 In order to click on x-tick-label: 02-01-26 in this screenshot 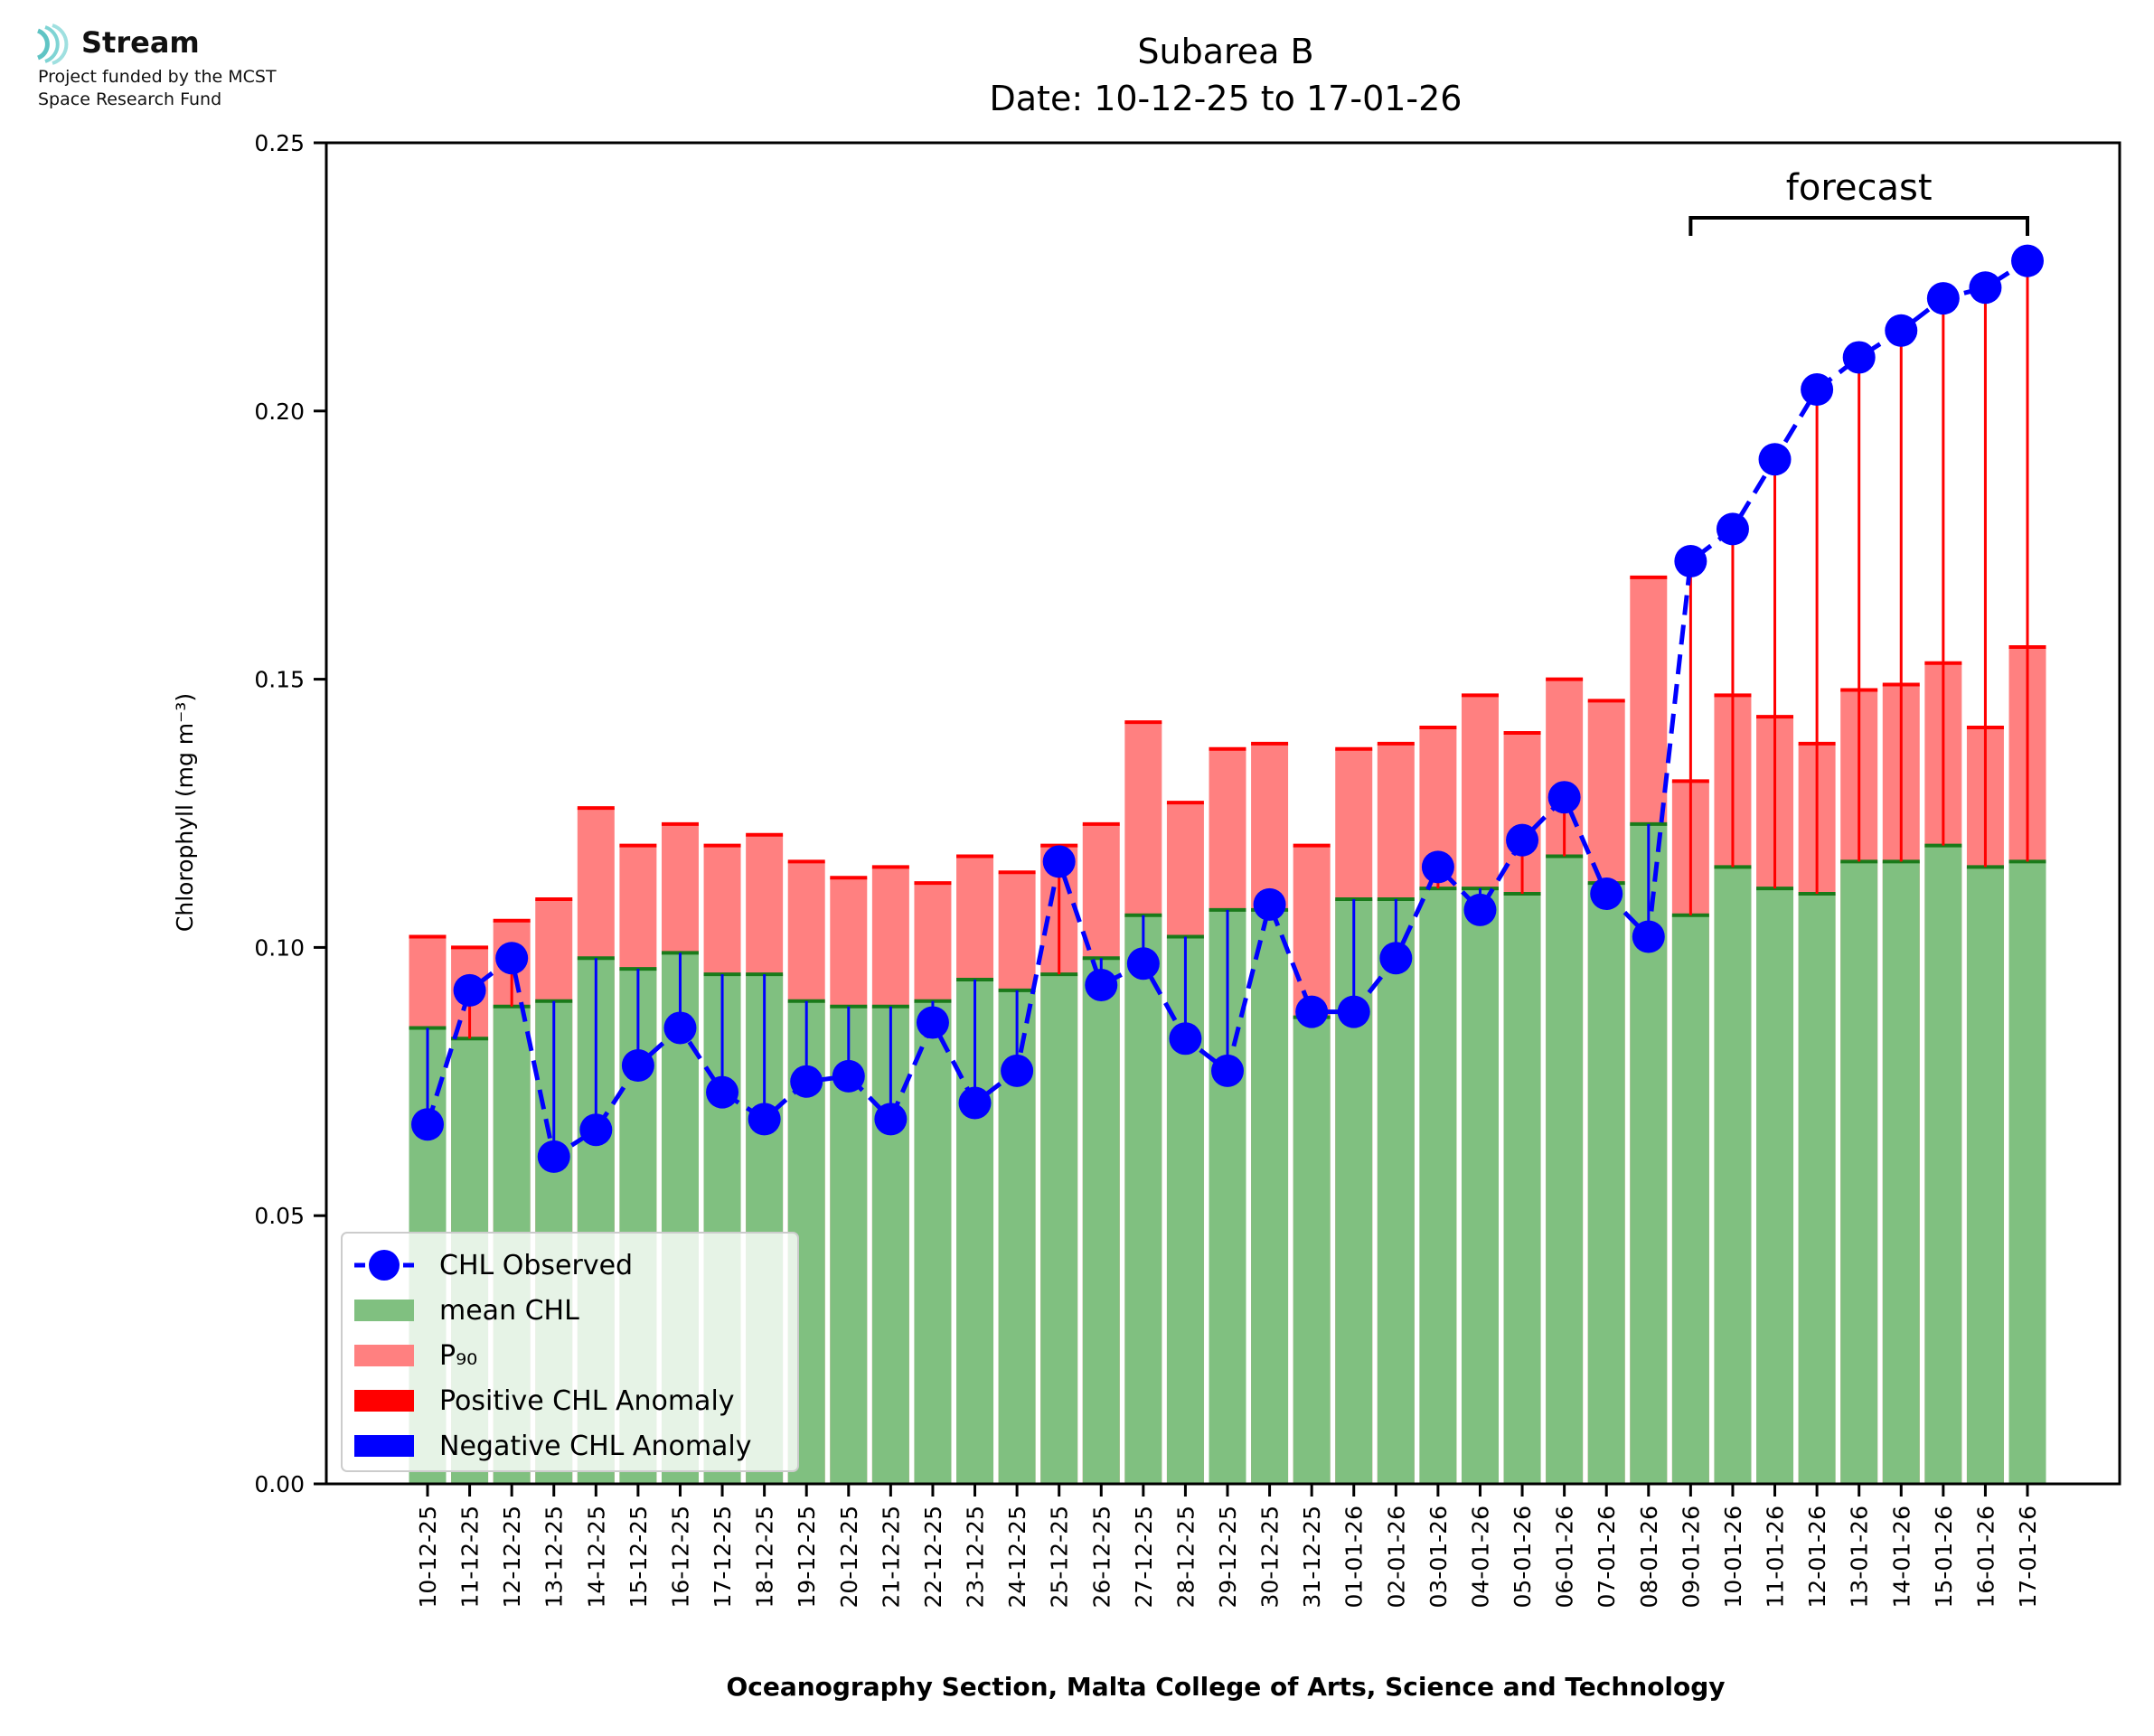, I will do `click(1396, 1557)`.